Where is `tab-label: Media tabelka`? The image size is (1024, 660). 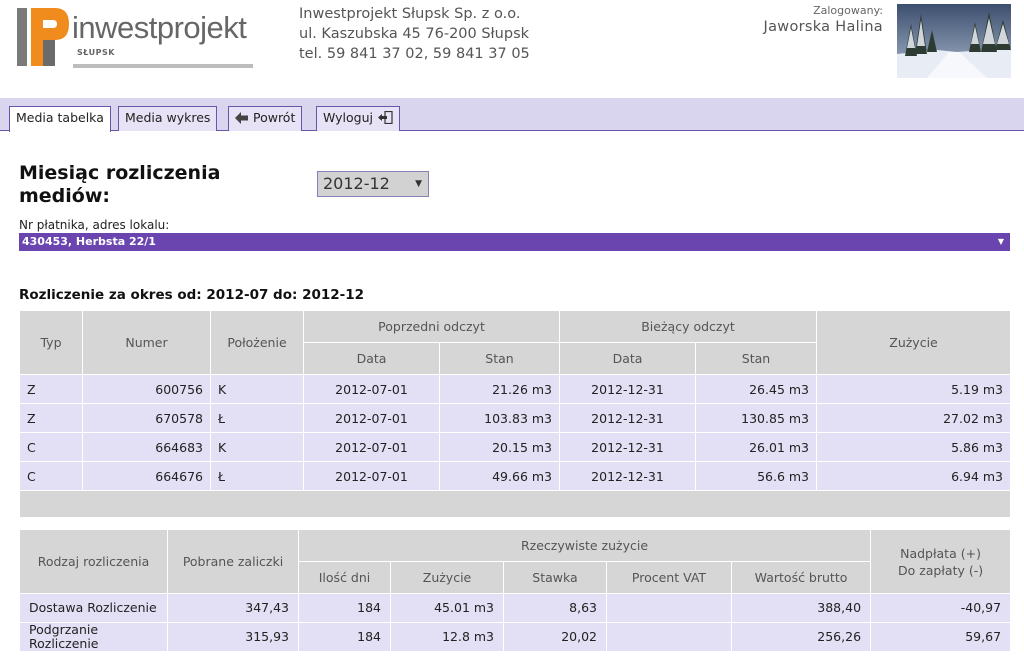
tab-label: Media tabelka is located at coordinates (60, 117).